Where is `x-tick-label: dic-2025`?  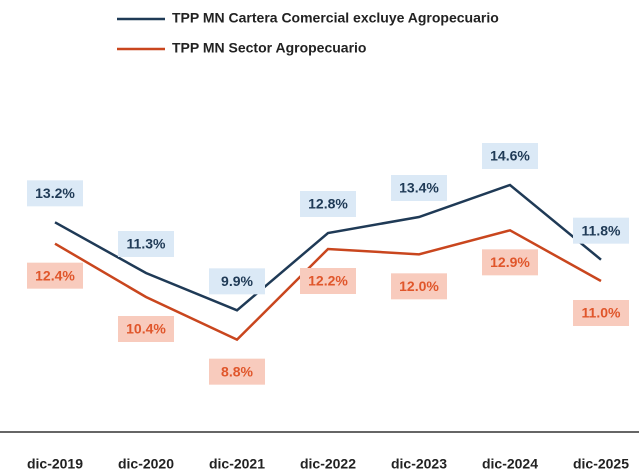 x-tick-label: dic-2025 is located at coordinates (601, 464).